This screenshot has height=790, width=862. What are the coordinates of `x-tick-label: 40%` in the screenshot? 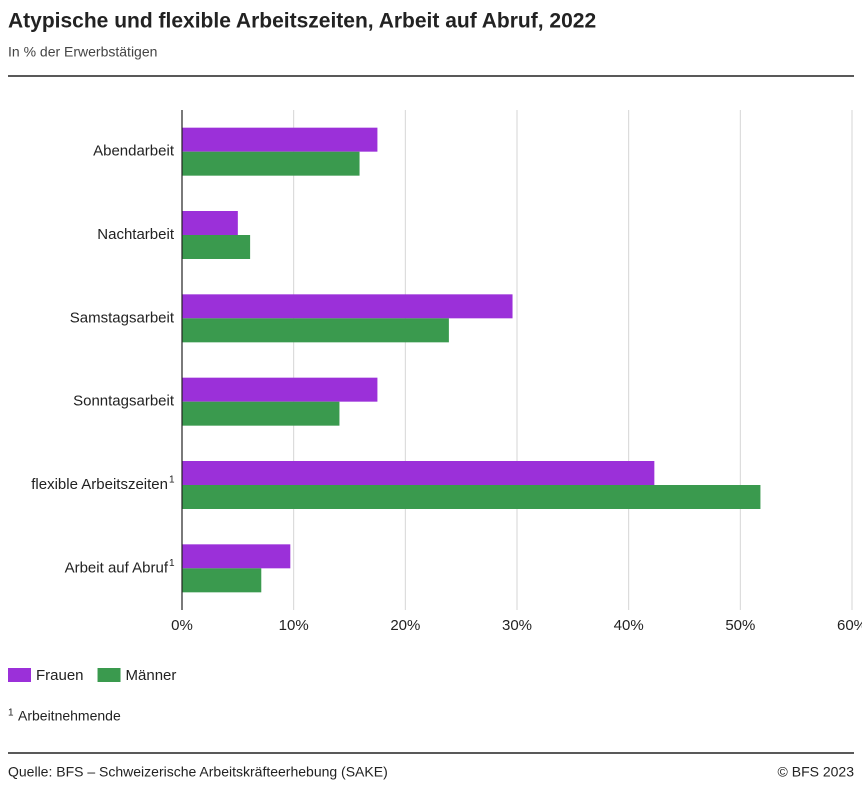 It's located at (629, 625).